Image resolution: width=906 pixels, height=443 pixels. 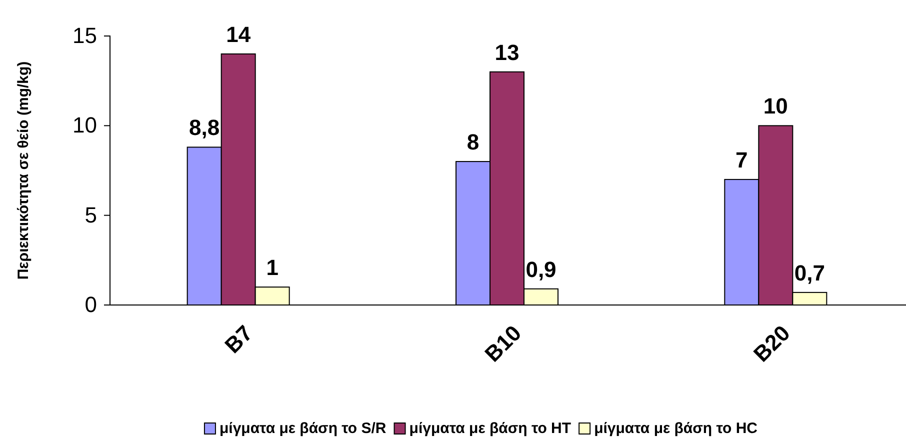 I want to click on data-label: 0,9, so click(x=541, y=269).